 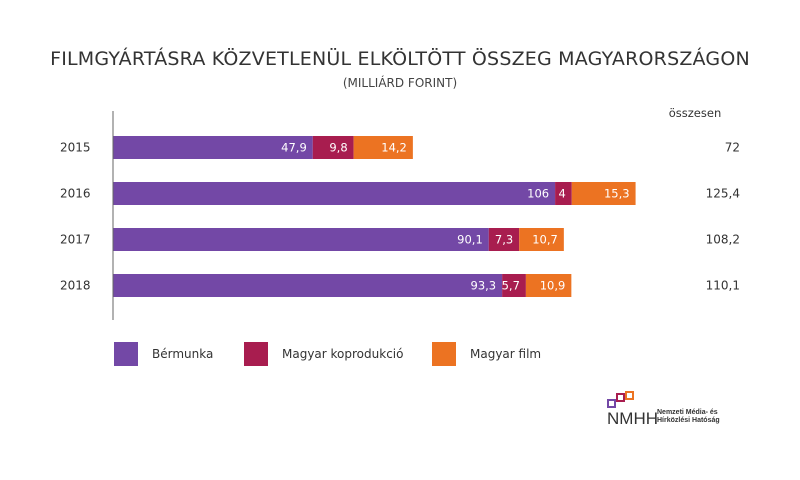 I want to click on data-label-magyar-film-2017: 10,7, so click(x=545, y=240).